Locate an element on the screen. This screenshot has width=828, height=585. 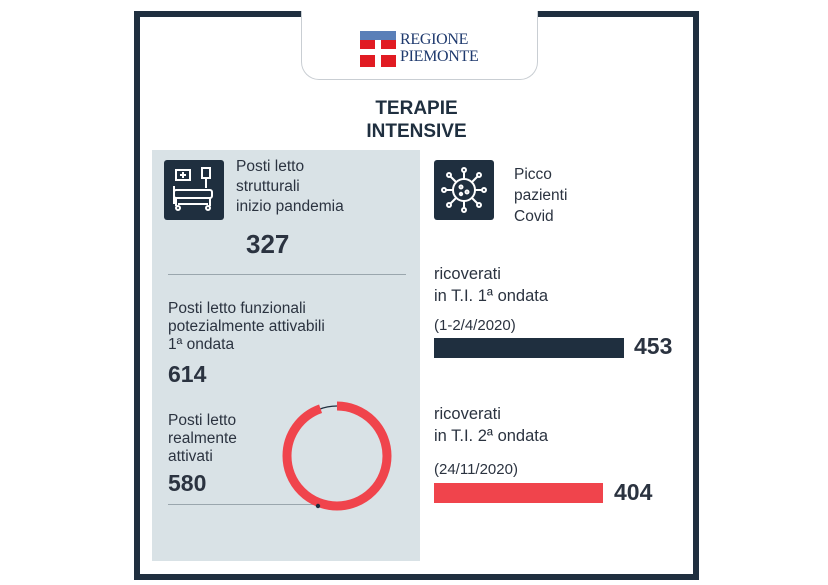
logo-text: REGIONE PIEMONTE is located at coordinates (439, 48).